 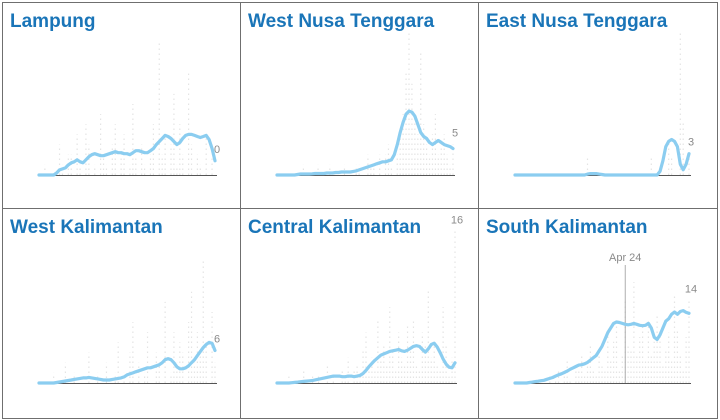 What do you see at coordinates (577, 21) in the screenshot?
I see `panel-title: East Nusa Tenggara` at bounding box center [577, 21].